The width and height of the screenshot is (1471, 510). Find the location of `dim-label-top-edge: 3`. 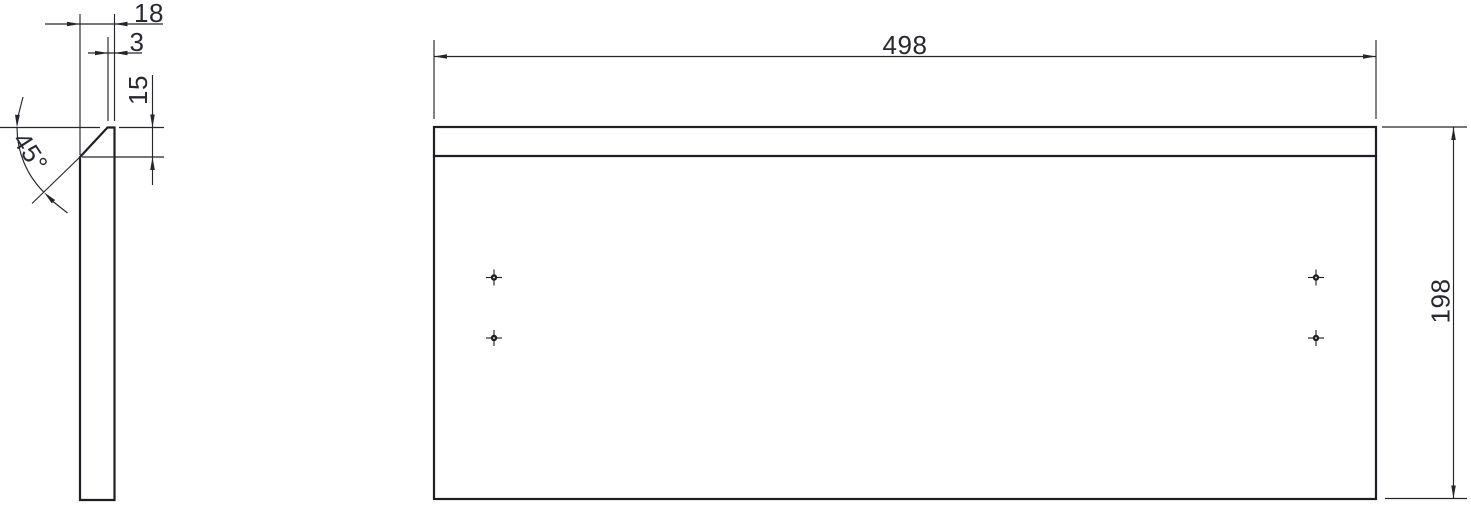

dim-label-top-edge: 3 is located at coordinates (137, 42).